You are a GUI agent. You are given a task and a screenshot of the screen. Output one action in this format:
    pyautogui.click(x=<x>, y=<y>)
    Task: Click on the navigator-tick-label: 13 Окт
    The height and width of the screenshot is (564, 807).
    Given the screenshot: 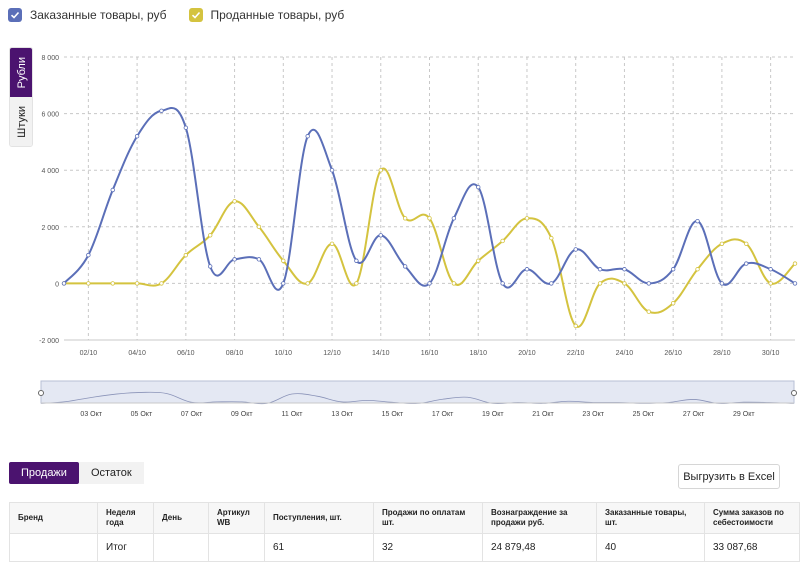 What is the action you would take?
    pyautogui.click(x=342, y=414)
    